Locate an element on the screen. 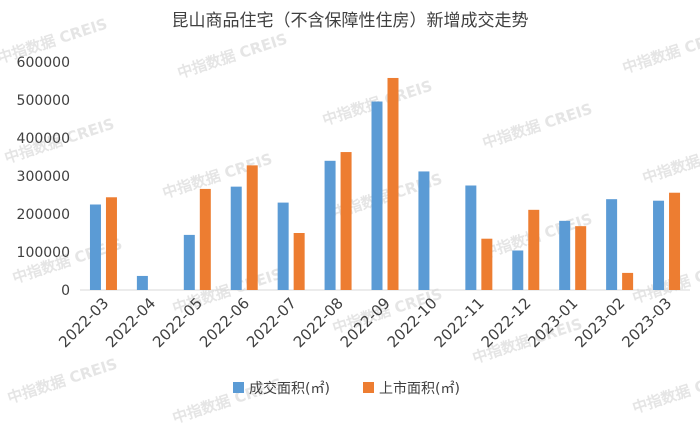 This screenshot has width=700, height=428. x-tick-label: 2023-01 is located at coordinates (552, 322).